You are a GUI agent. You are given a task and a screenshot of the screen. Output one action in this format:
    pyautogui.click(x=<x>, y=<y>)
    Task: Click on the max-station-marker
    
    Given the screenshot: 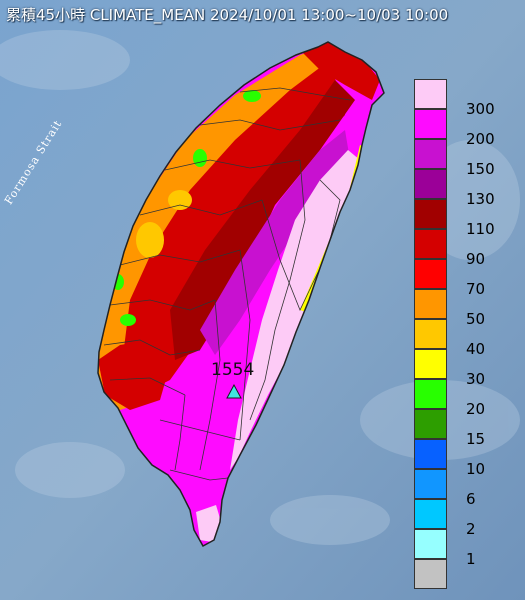 What is the action you would take?
    pyautogui.click(x=234, y=391)
    